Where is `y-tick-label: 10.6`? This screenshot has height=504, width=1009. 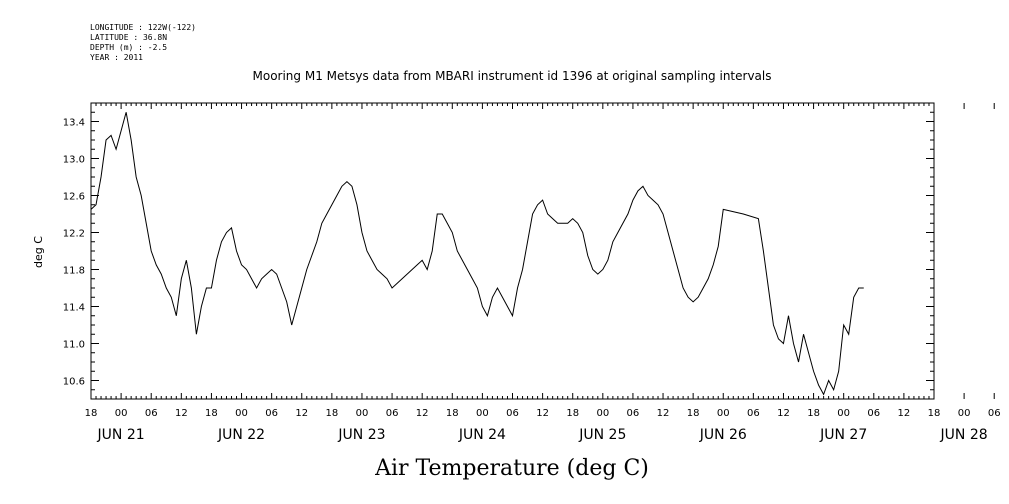 y-tick-label: 10.6 is located at coordinates (74, 382).